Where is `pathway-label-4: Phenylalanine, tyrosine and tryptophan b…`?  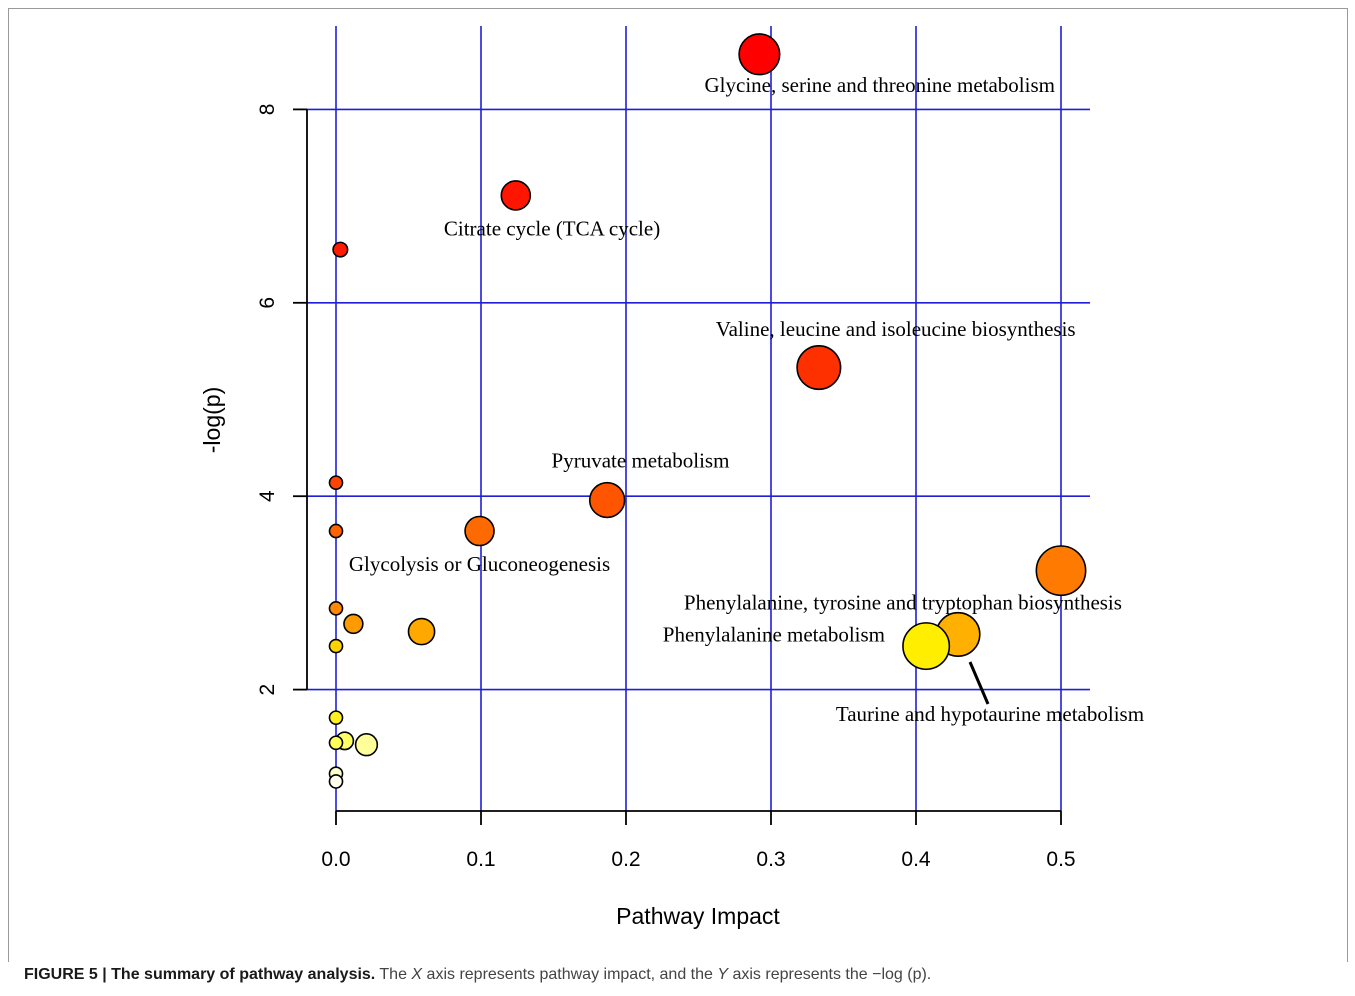
pathway-label-4: Phenylalanine, tyrosine and tryptophan b… is located at coordinates (903, 603).